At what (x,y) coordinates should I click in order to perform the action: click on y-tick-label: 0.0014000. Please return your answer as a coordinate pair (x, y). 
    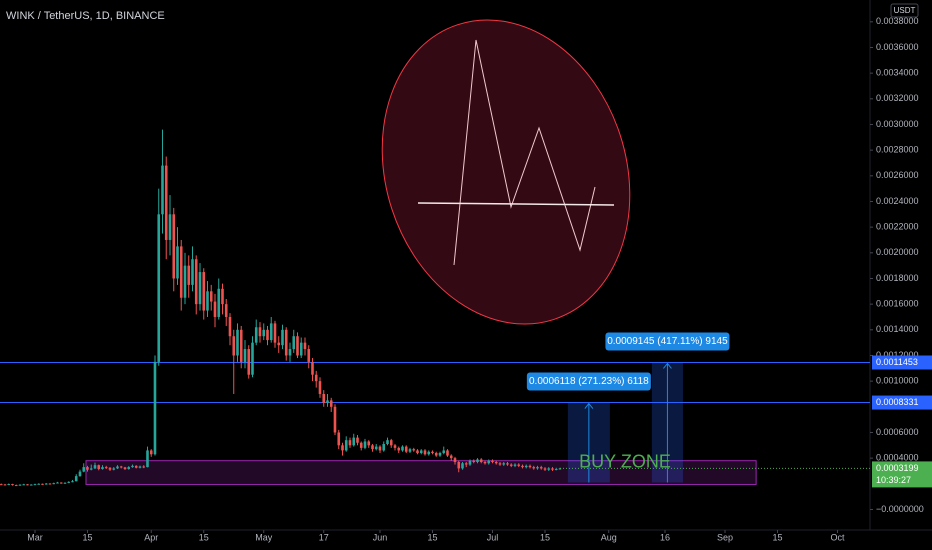
    Looking at the image, I should click on (897, 329).